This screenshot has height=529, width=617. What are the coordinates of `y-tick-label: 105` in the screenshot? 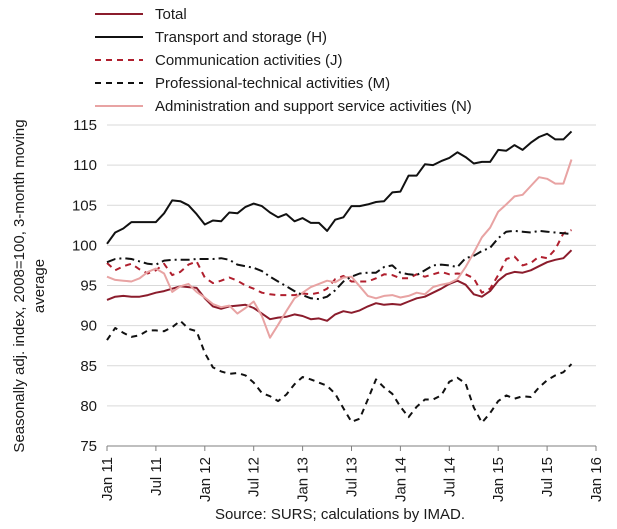 It's located at (84, 205).